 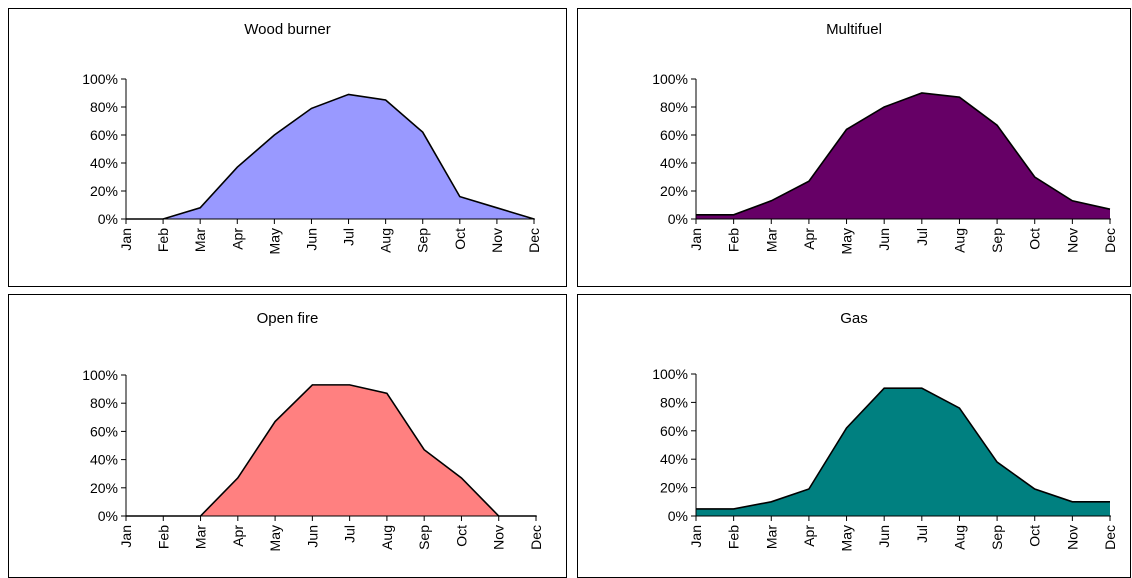 What do you see at coordinates (854, 318) in the screenshot?
I see `chart-title: Gas` at bounding box center [854, 318].